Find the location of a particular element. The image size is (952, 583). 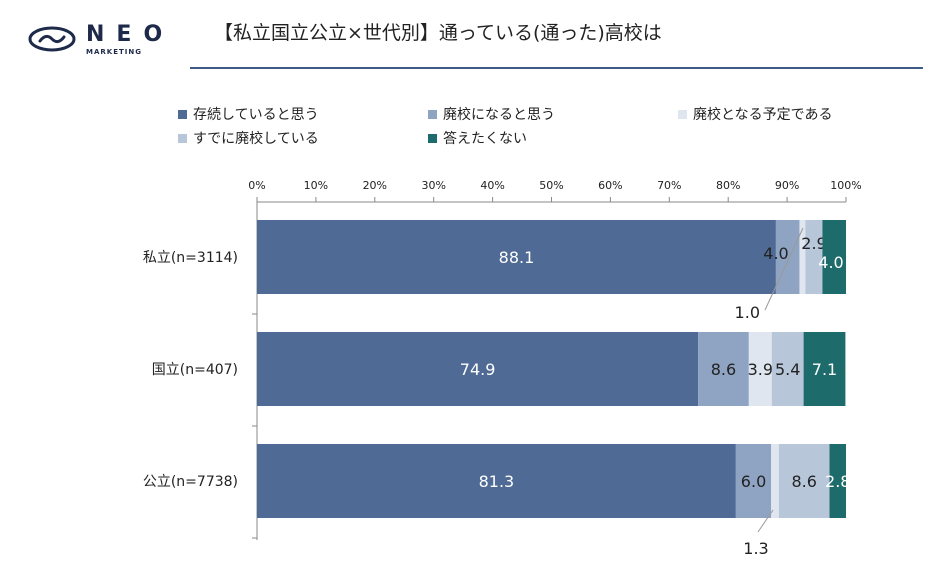

x-tick-label: 80% is located at coordinates (728, 185).